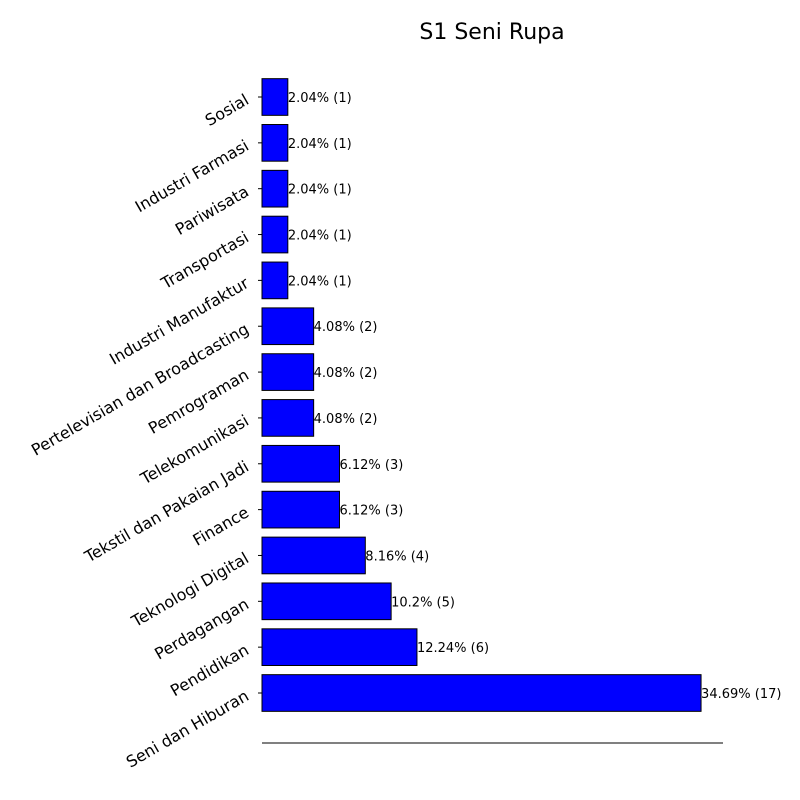  What do you see at coordinates (491, 32) in the screenshot?
I see `chart-title: S1 Seni Rupa` at bounding box center [491, 32].